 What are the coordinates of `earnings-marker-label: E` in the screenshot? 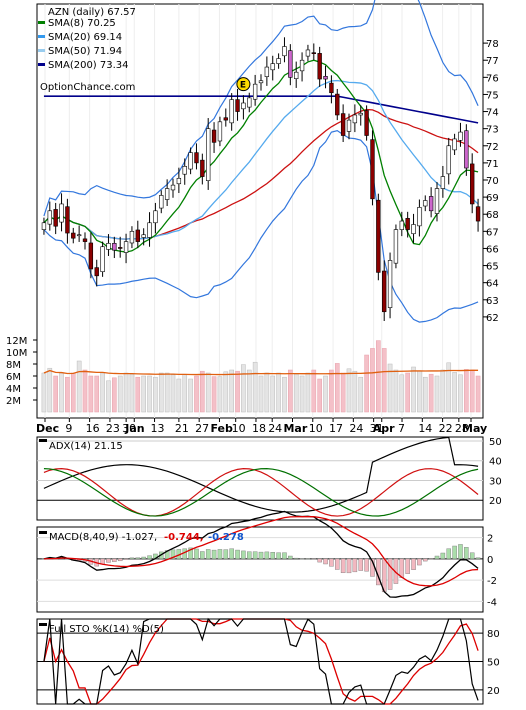 It's located at (243, 86).